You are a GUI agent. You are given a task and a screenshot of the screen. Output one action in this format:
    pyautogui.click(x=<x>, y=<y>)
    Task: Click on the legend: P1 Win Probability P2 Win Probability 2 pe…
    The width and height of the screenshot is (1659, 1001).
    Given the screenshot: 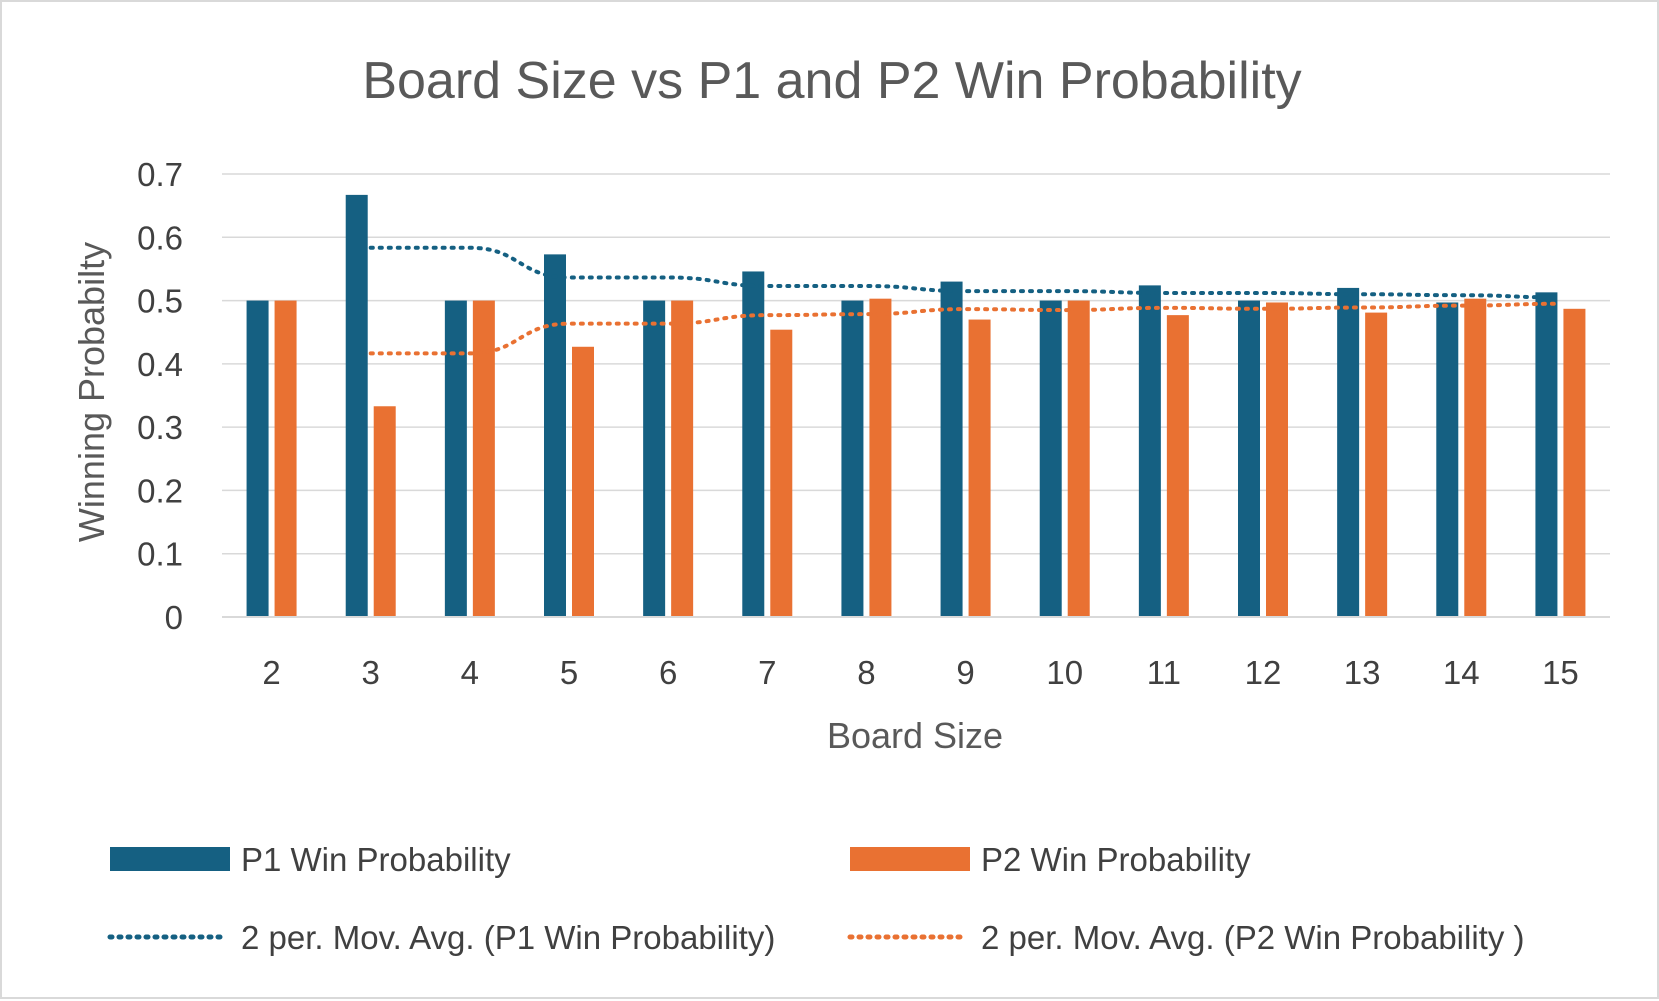 What is the action you would take?
    pyautogui.click(x=816, y=898)
    